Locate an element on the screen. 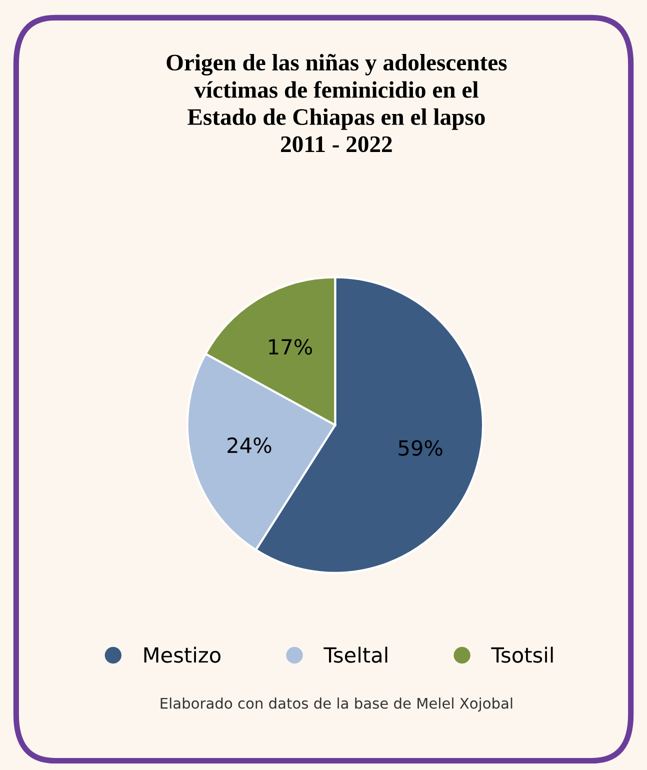  legend-label: Tseltal is located at coordinates (356, 654).